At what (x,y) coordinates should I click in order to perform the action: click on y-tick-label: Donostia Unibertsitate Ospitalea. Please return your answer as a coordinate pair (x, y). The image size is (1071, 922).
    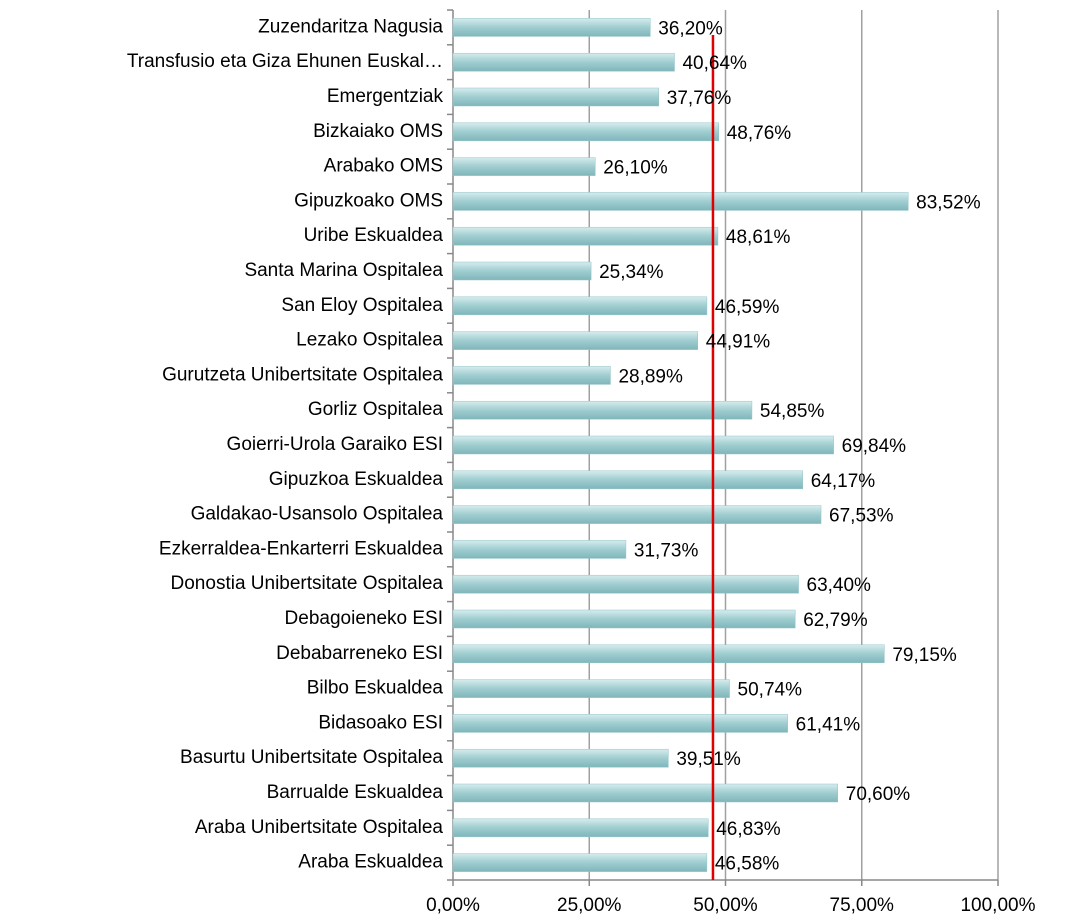
    Looking at the image, I should click on (307, 583).